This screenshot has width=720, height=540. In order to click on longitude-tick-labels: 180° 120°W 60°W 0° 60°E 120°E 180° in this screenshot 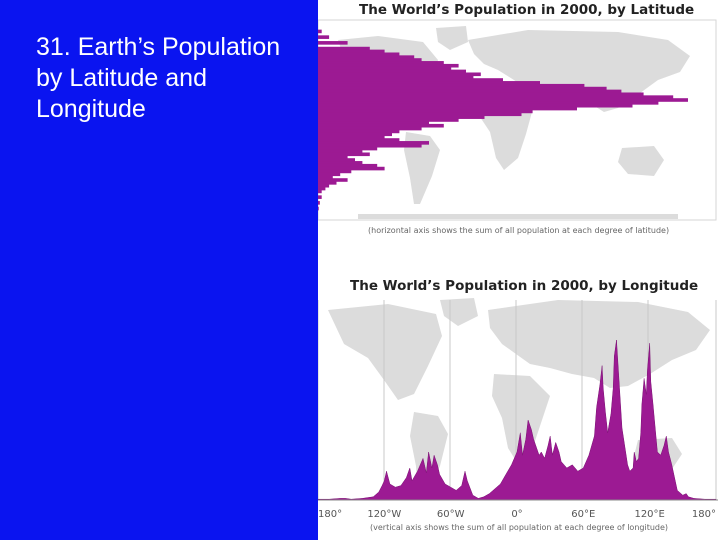, I will do `click(517, 514)`.